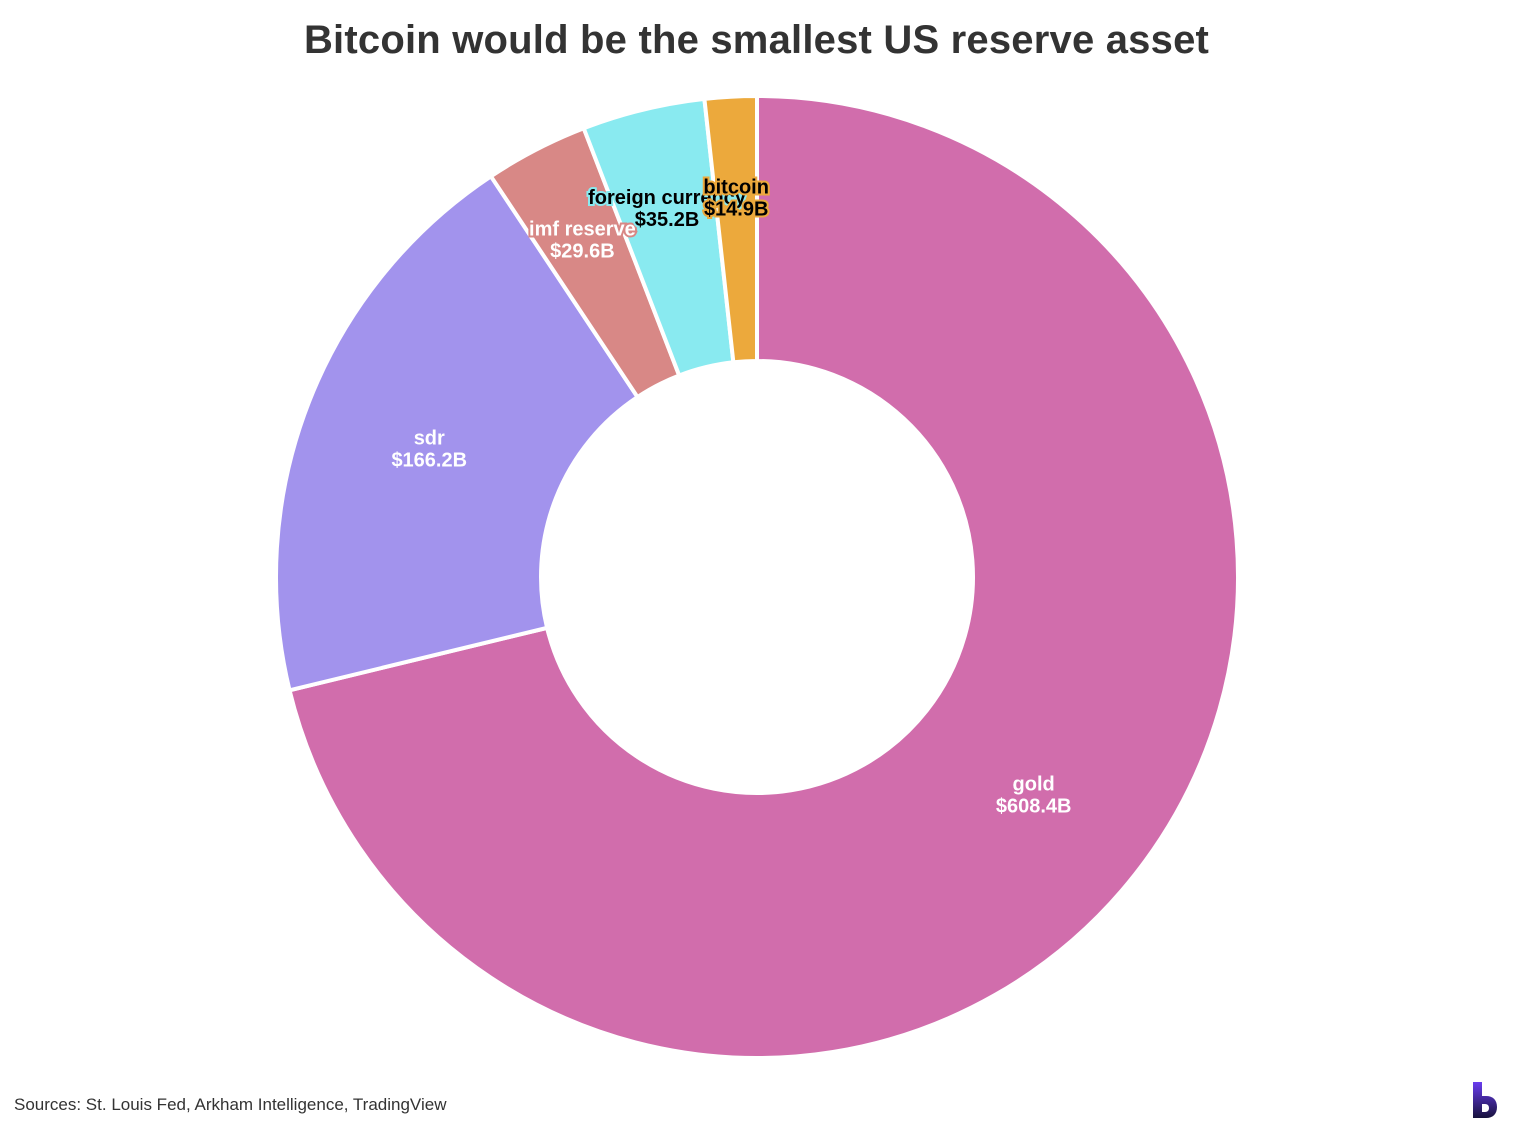 The image size is (1513, 1136). I want to click on slice-label-foreign-currency: foreign currency, so click(667, 198).